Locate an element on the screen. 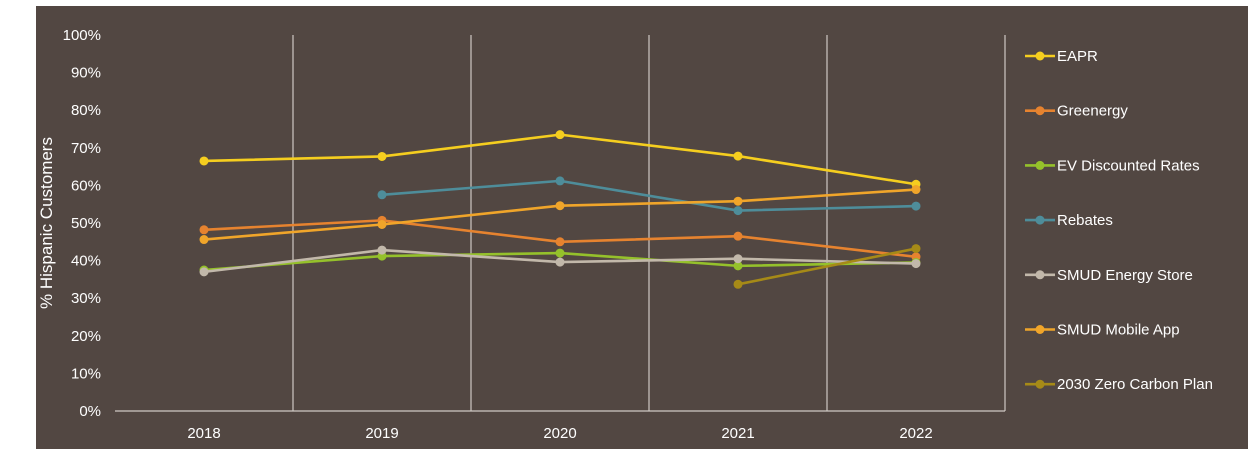 Image resolution: width=1252 pixels, height=451 pixels. x-tick-label: 2018 is located at coordinates (203, 433).